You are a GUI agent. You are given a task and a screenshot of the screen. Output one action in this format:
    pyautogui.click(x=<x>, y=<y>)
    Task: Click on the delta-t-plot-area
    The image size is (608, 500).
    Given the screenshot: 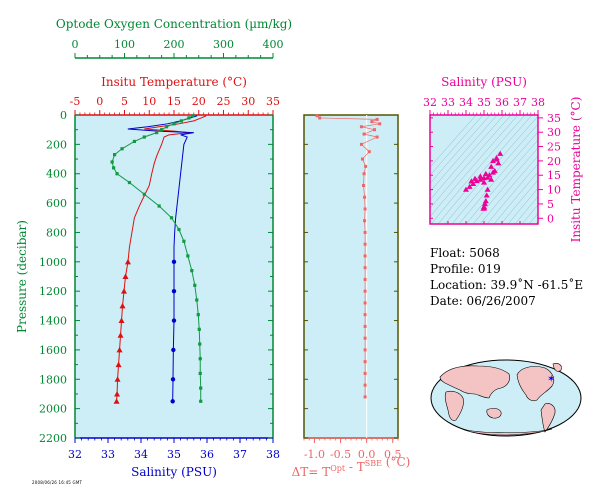 What is the action you would take?
    pyautogui.click(x=351, y=276)
    